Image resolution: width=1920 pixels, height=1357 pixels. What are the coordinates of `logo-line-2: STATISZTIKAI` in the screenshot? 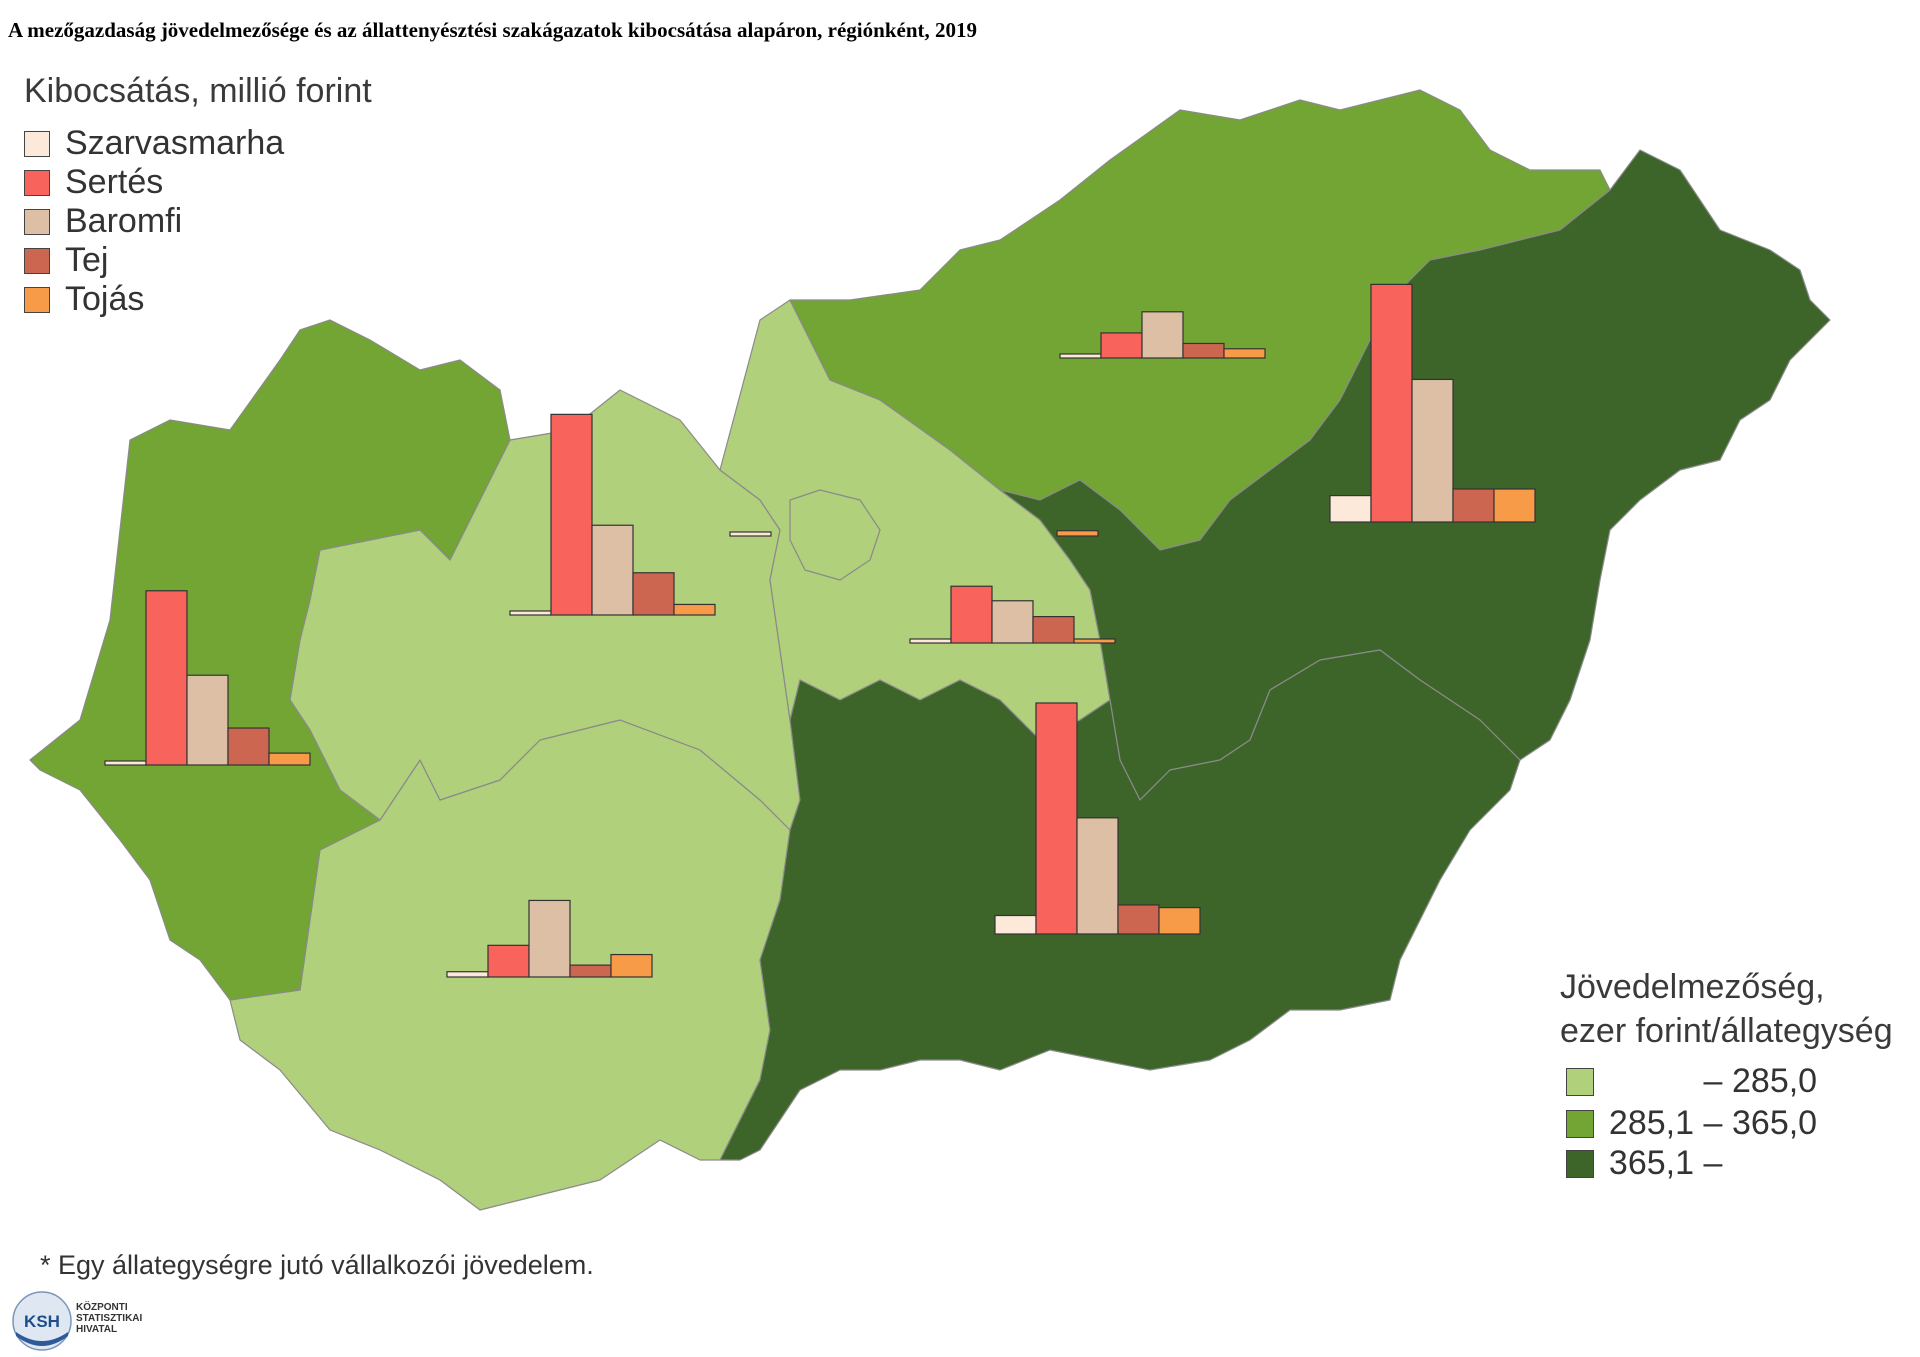 It's located at (109, 1318).